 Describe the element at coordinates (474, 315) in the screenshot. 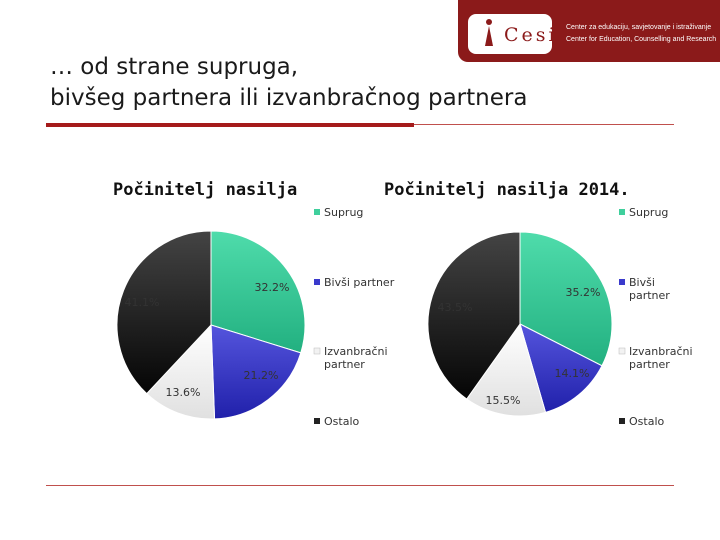

I see `chart-2-slice-ostalo` at that location.